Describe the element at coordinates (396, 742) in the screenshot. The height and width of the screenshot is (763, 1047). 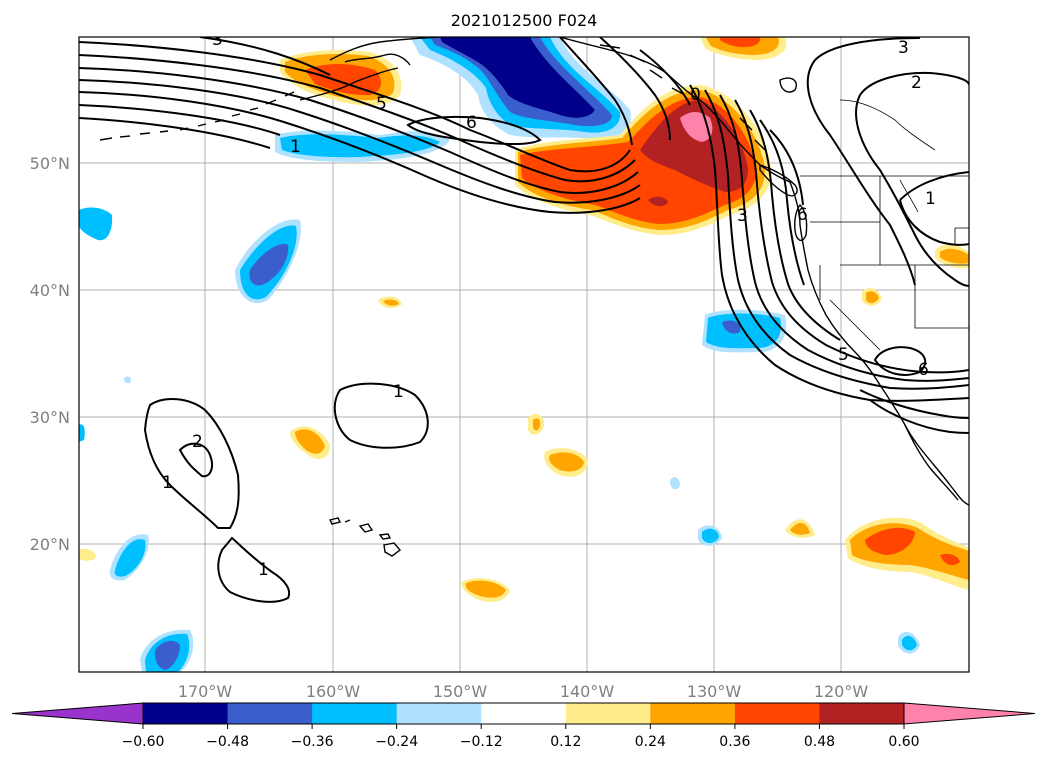
I see `colorbar-tick-label: −0.24` at that location.